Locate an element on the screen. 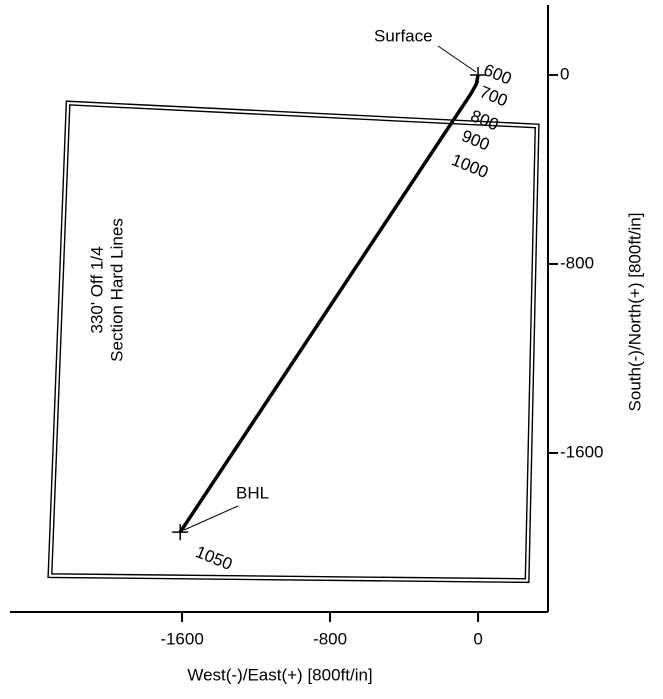  y-tick-label: -1600 is located at coordinates (581, 451).